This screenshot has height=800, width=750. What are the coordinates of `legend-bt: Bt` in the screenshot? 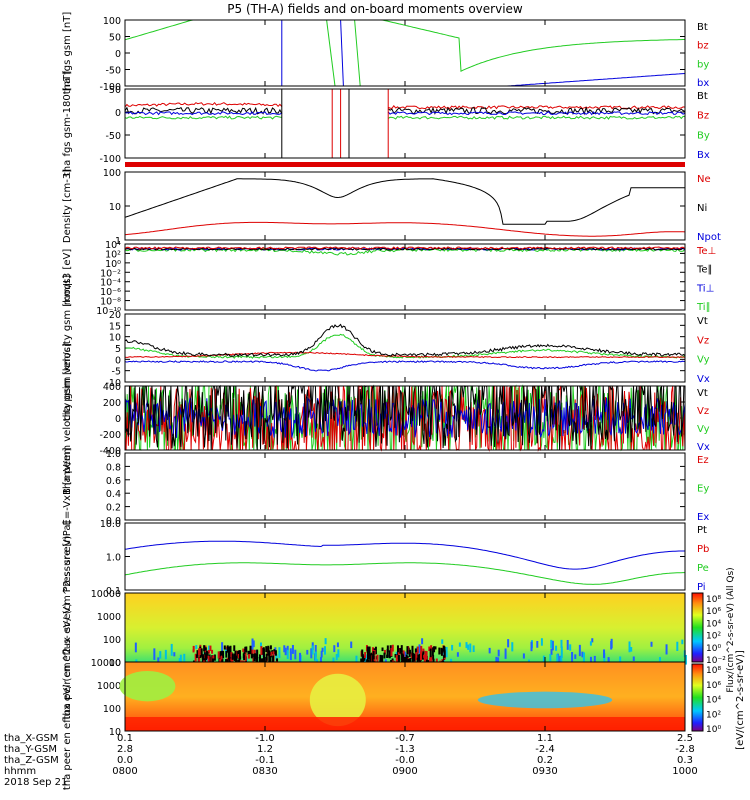 It's located at (702, 96).